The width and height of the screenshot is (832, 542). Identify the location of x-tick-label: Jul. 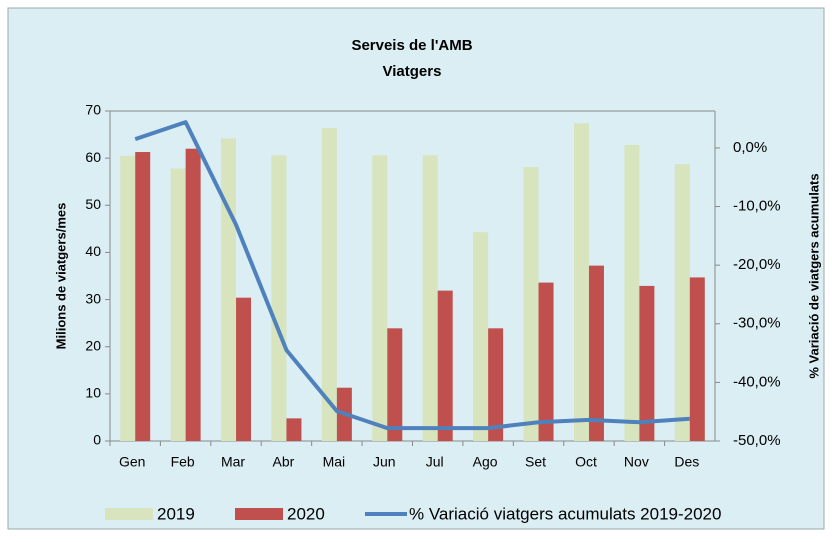
(435, 462).